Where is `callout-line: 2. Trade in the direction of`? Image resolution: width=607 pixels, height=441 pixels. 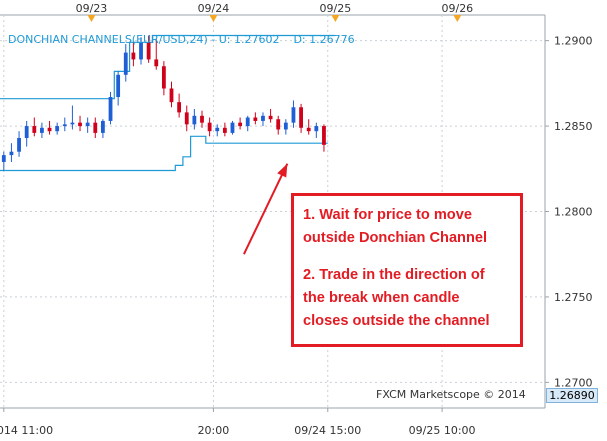
callout-line: 2. Trade in the direction of is located at coordinates (394, 275).